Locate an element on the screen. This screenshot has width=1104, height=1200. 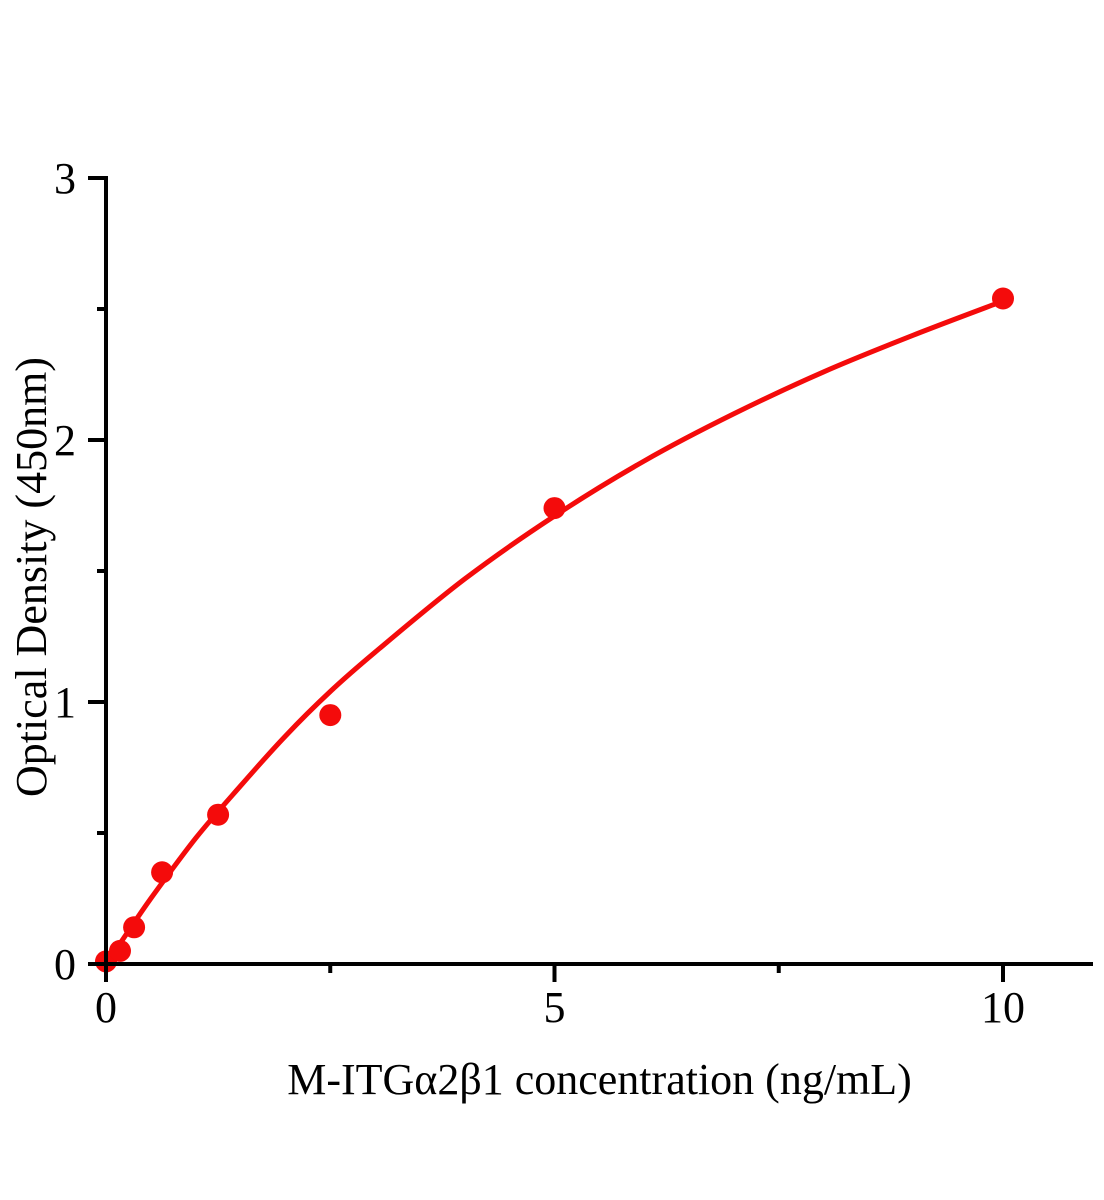
x-tick-label: 5 is located at coordinates (555, 1007).